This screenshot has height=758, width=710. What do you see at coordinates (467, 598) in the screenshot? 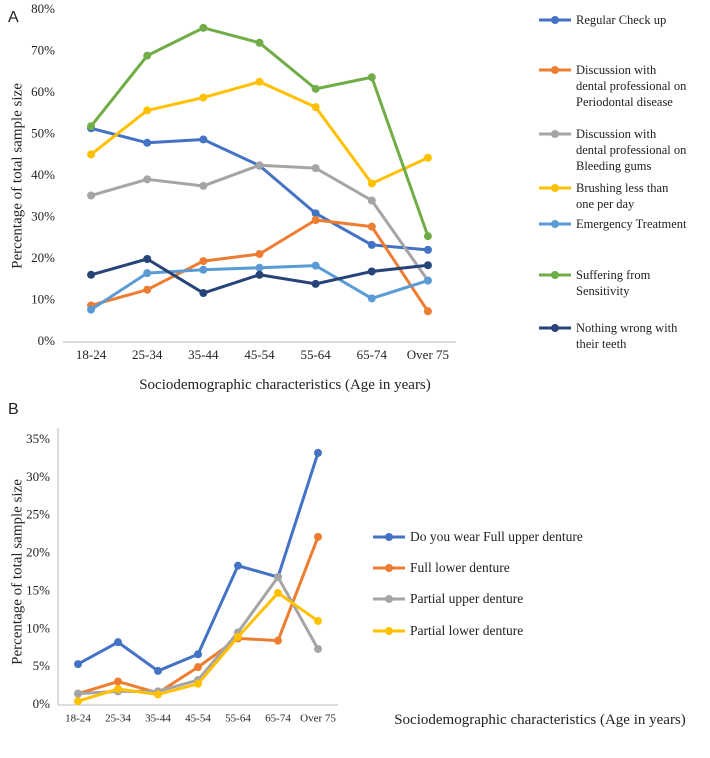
I see `legend-text: Partial upper denture` at bounding box center [467, 598].